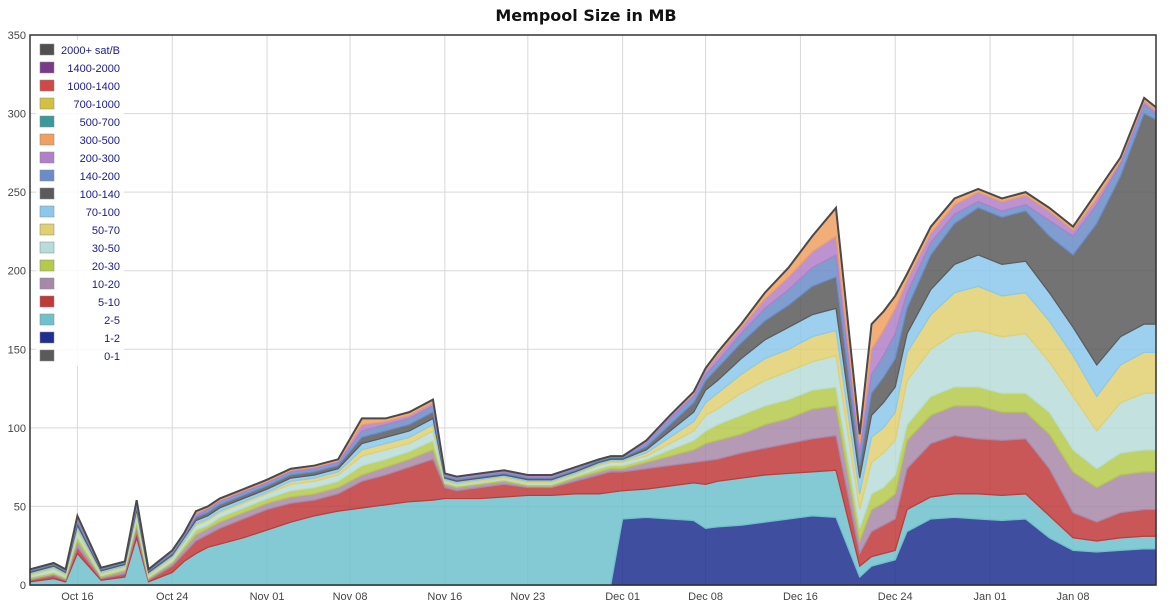 Image resolution: width=1172 pixels, height=609 pixels. Describe the element at coordinates (17, 193) in the screenshot. I see `y-tick-label: 250` at that location.